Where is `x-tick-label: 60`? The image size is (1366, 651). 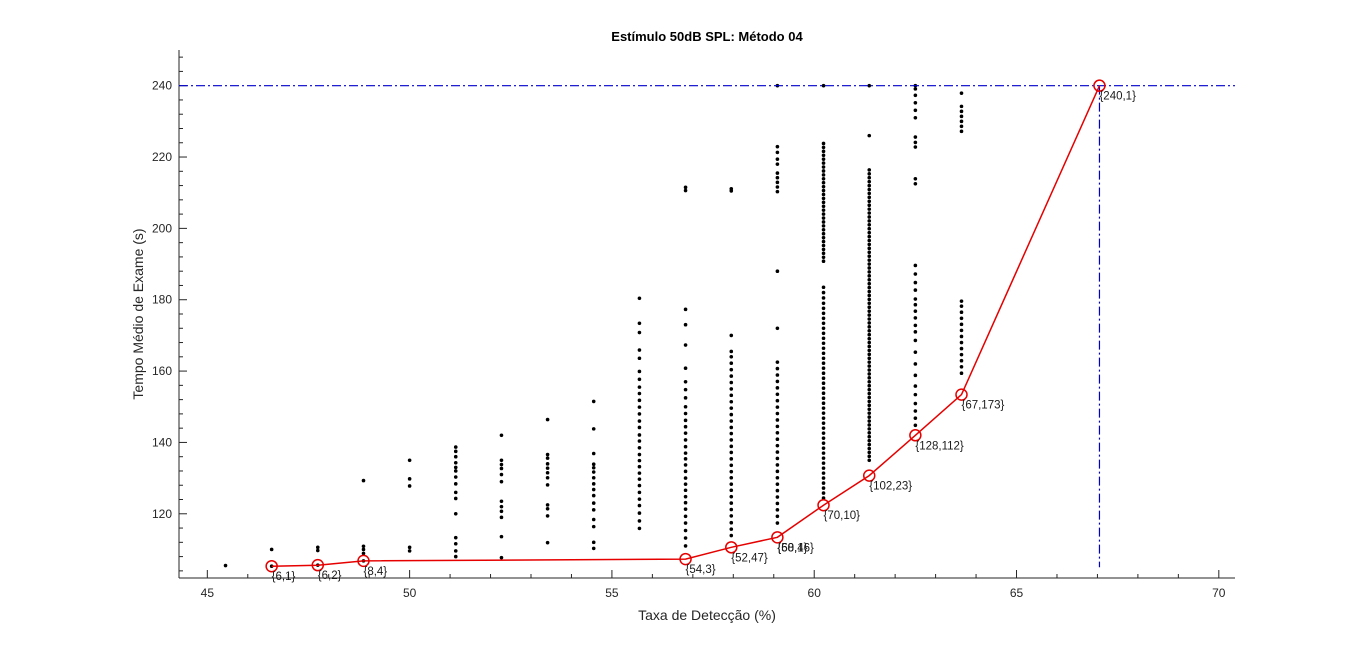
x-tick-label: 60 is located at coordinates (815, 593).